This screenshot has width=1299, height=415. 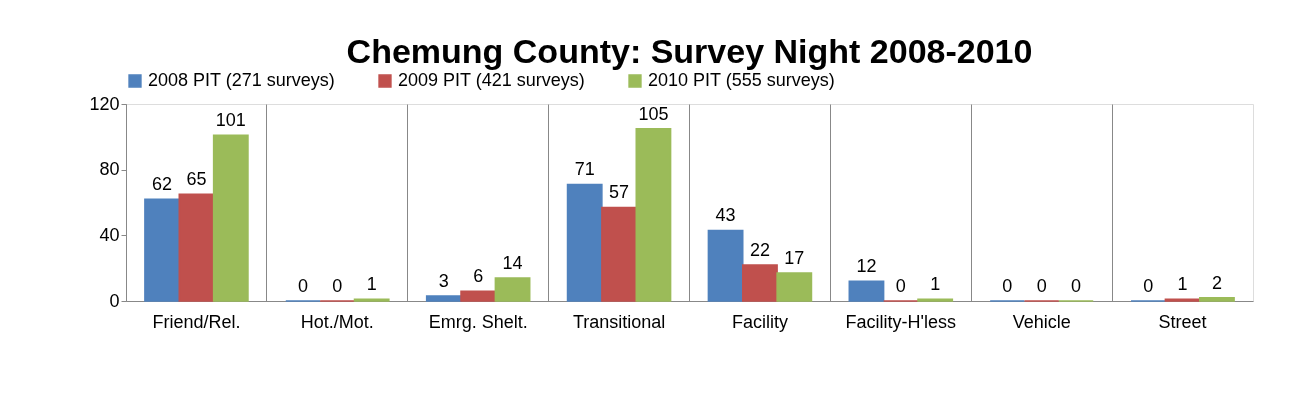 What do you see at coordinates (491, 80) in the screenshot?
I see `legend-label: 2009 PIT (421 surveys)` at bounding box center [491, 80].